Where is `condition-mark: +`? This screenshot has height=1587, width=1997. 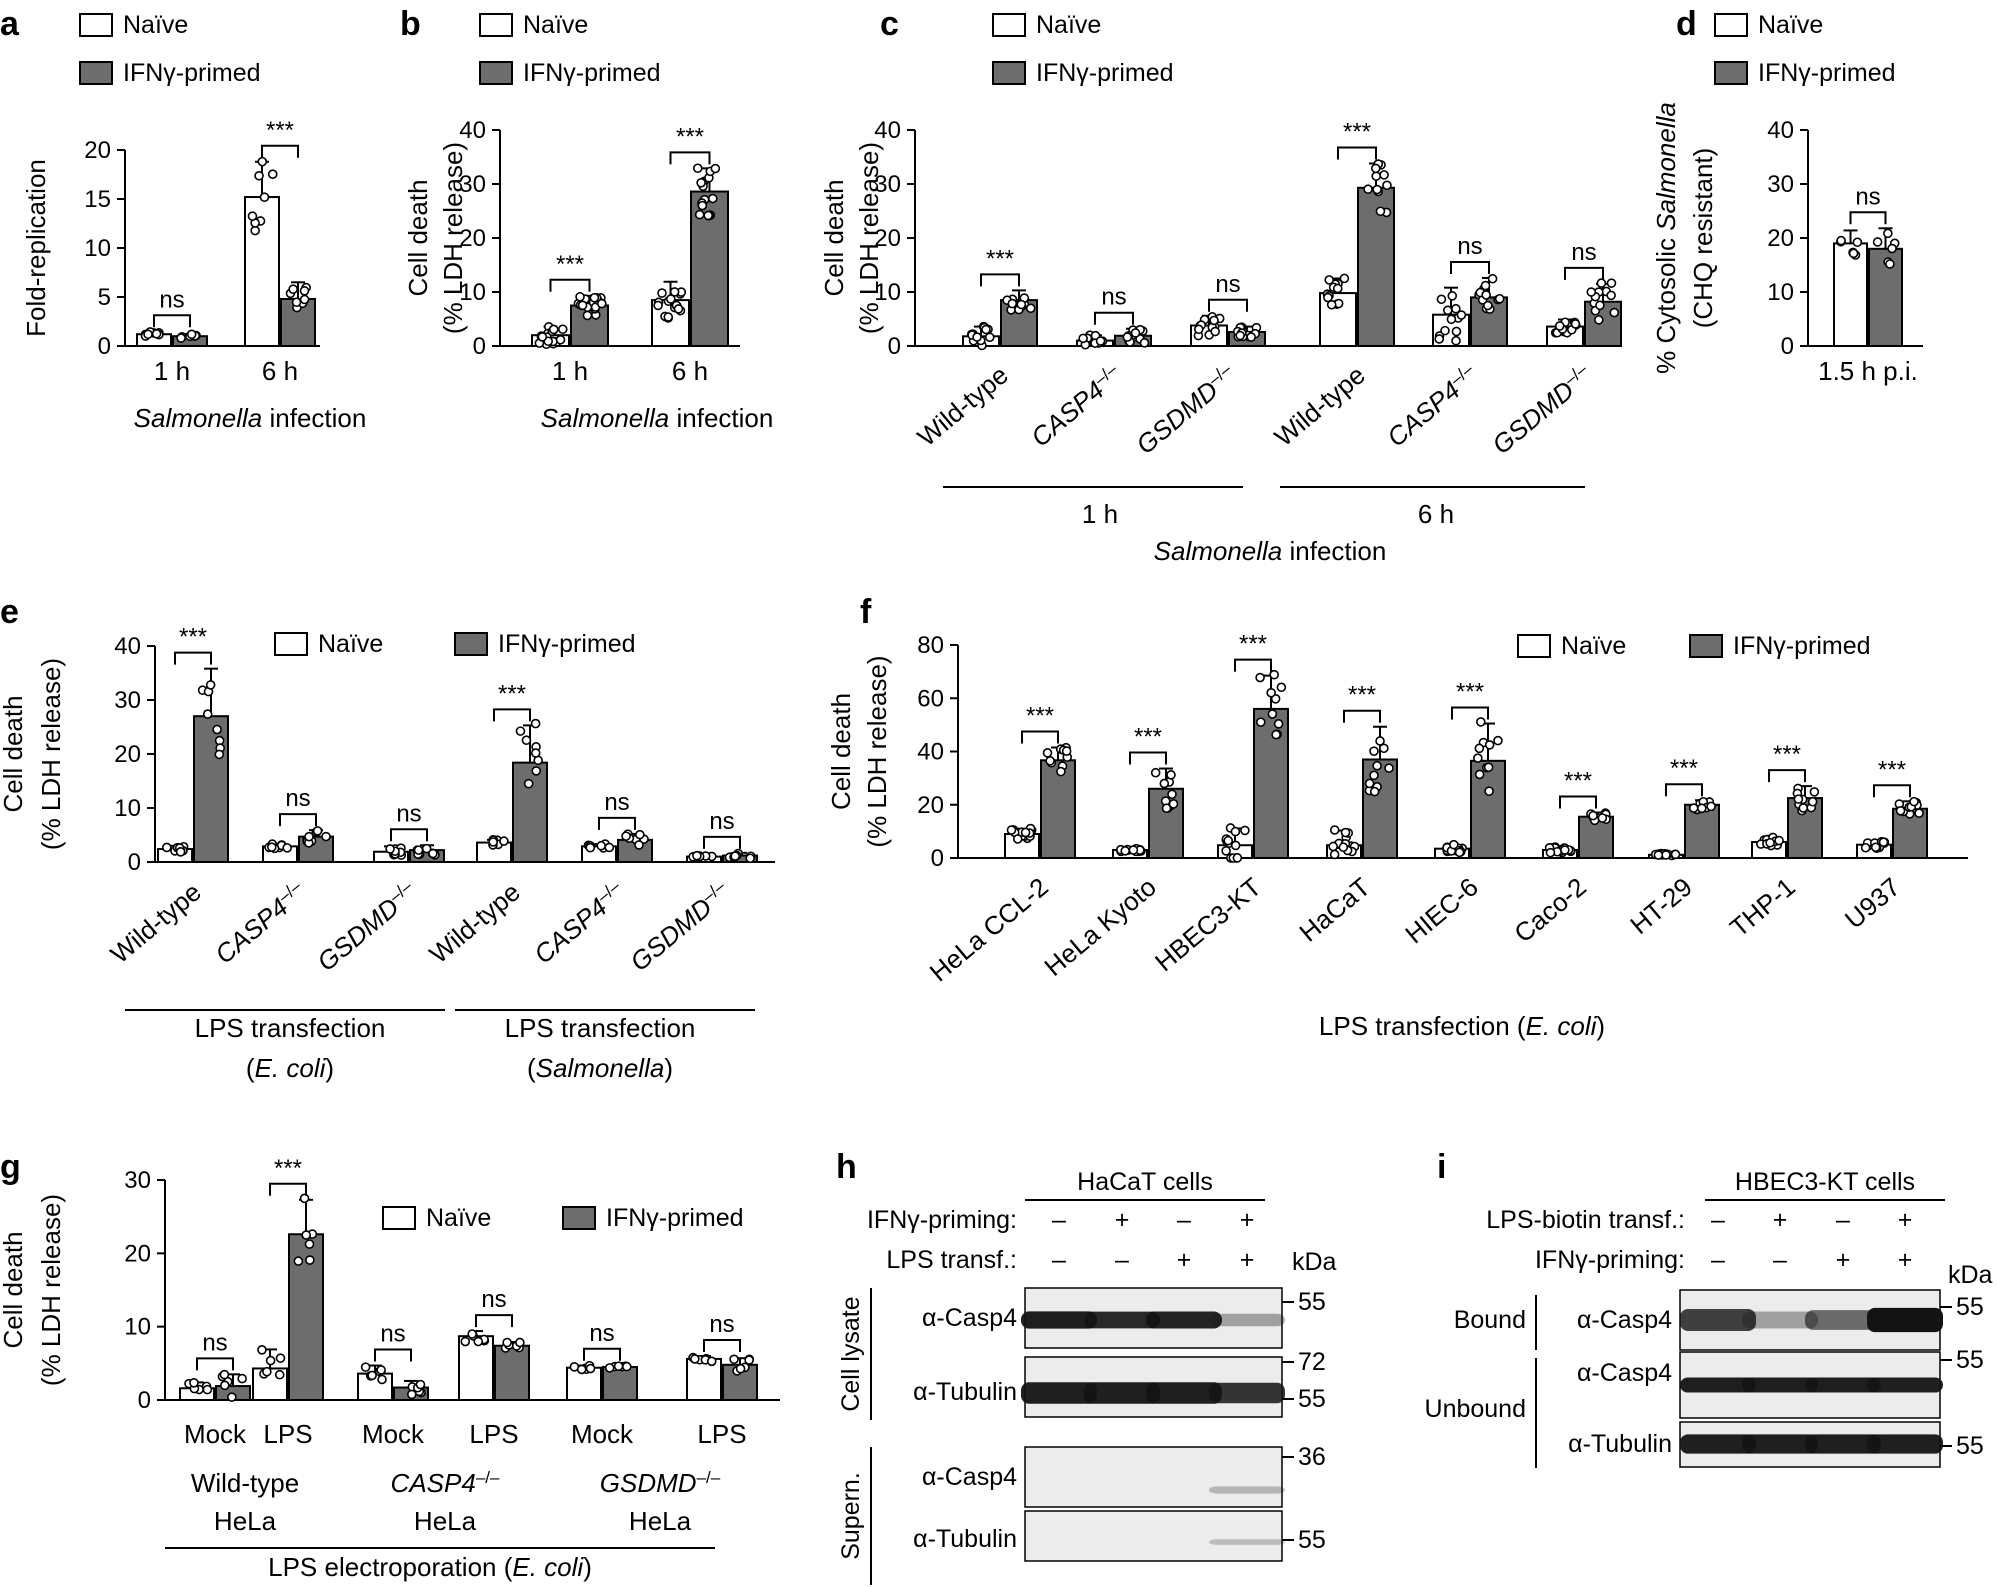
condition-mark: + is located at coordinates (1905, 1220).